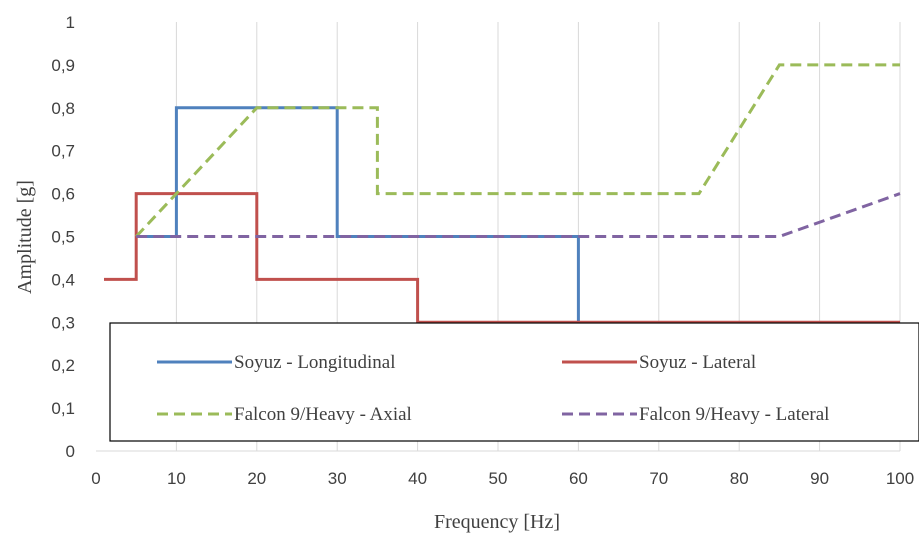 The width and height of the screenshot is (919, 536). I want to click on y-tick-label: 0,6, so click(63, 194).